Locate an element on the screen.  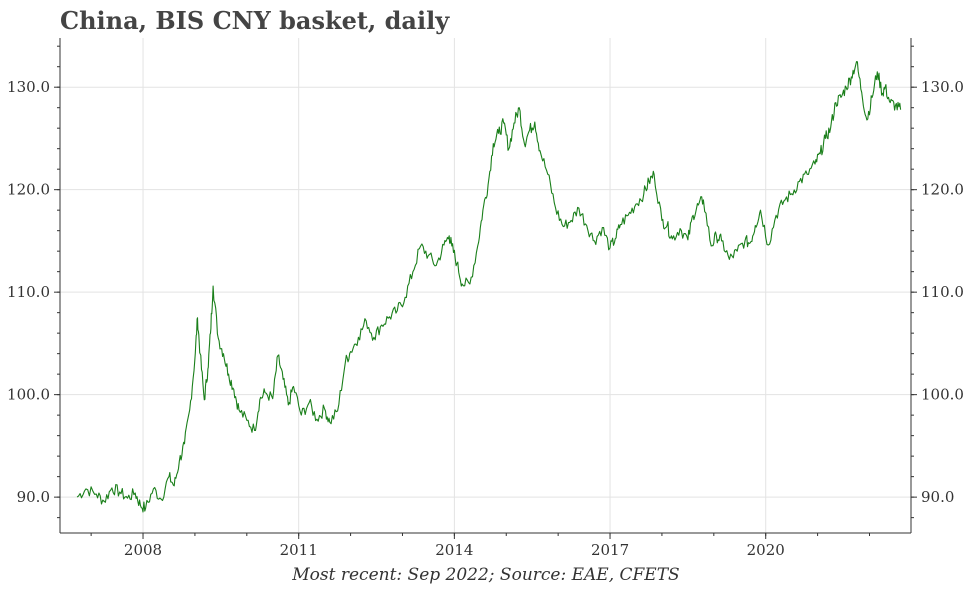
y-tick-label-left: 100.0 is located at coordinates (28, 395).